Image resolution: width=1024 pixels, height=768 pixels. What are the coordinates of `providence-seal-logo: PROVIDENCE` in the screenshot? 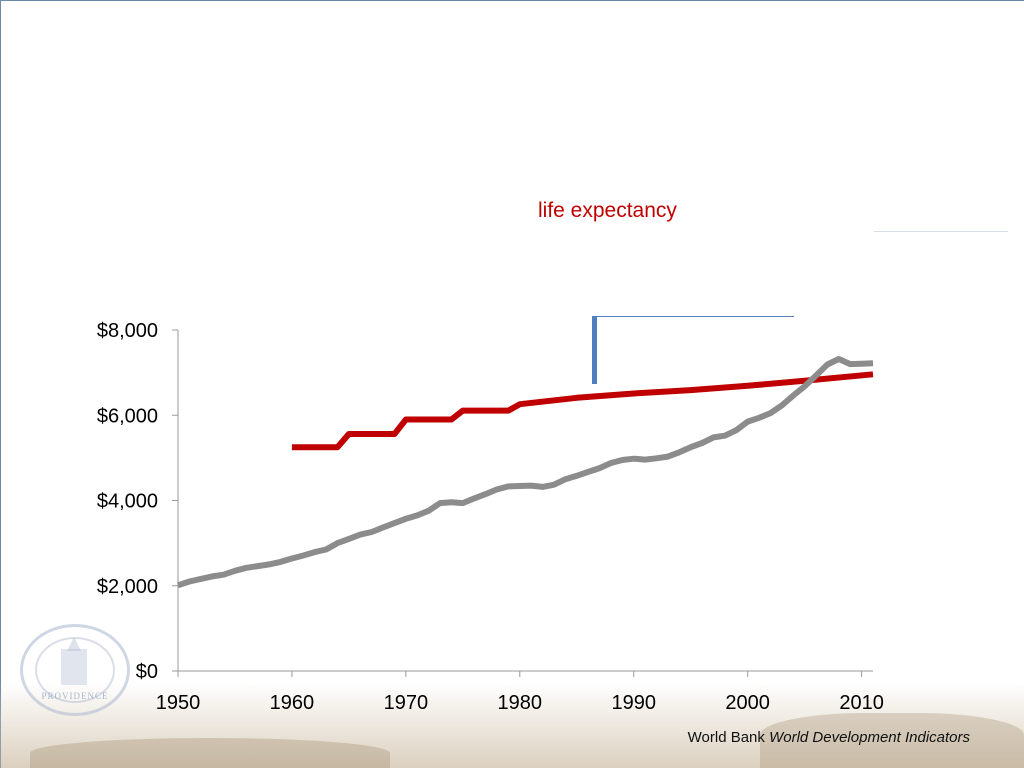 It's located at (75, 670).